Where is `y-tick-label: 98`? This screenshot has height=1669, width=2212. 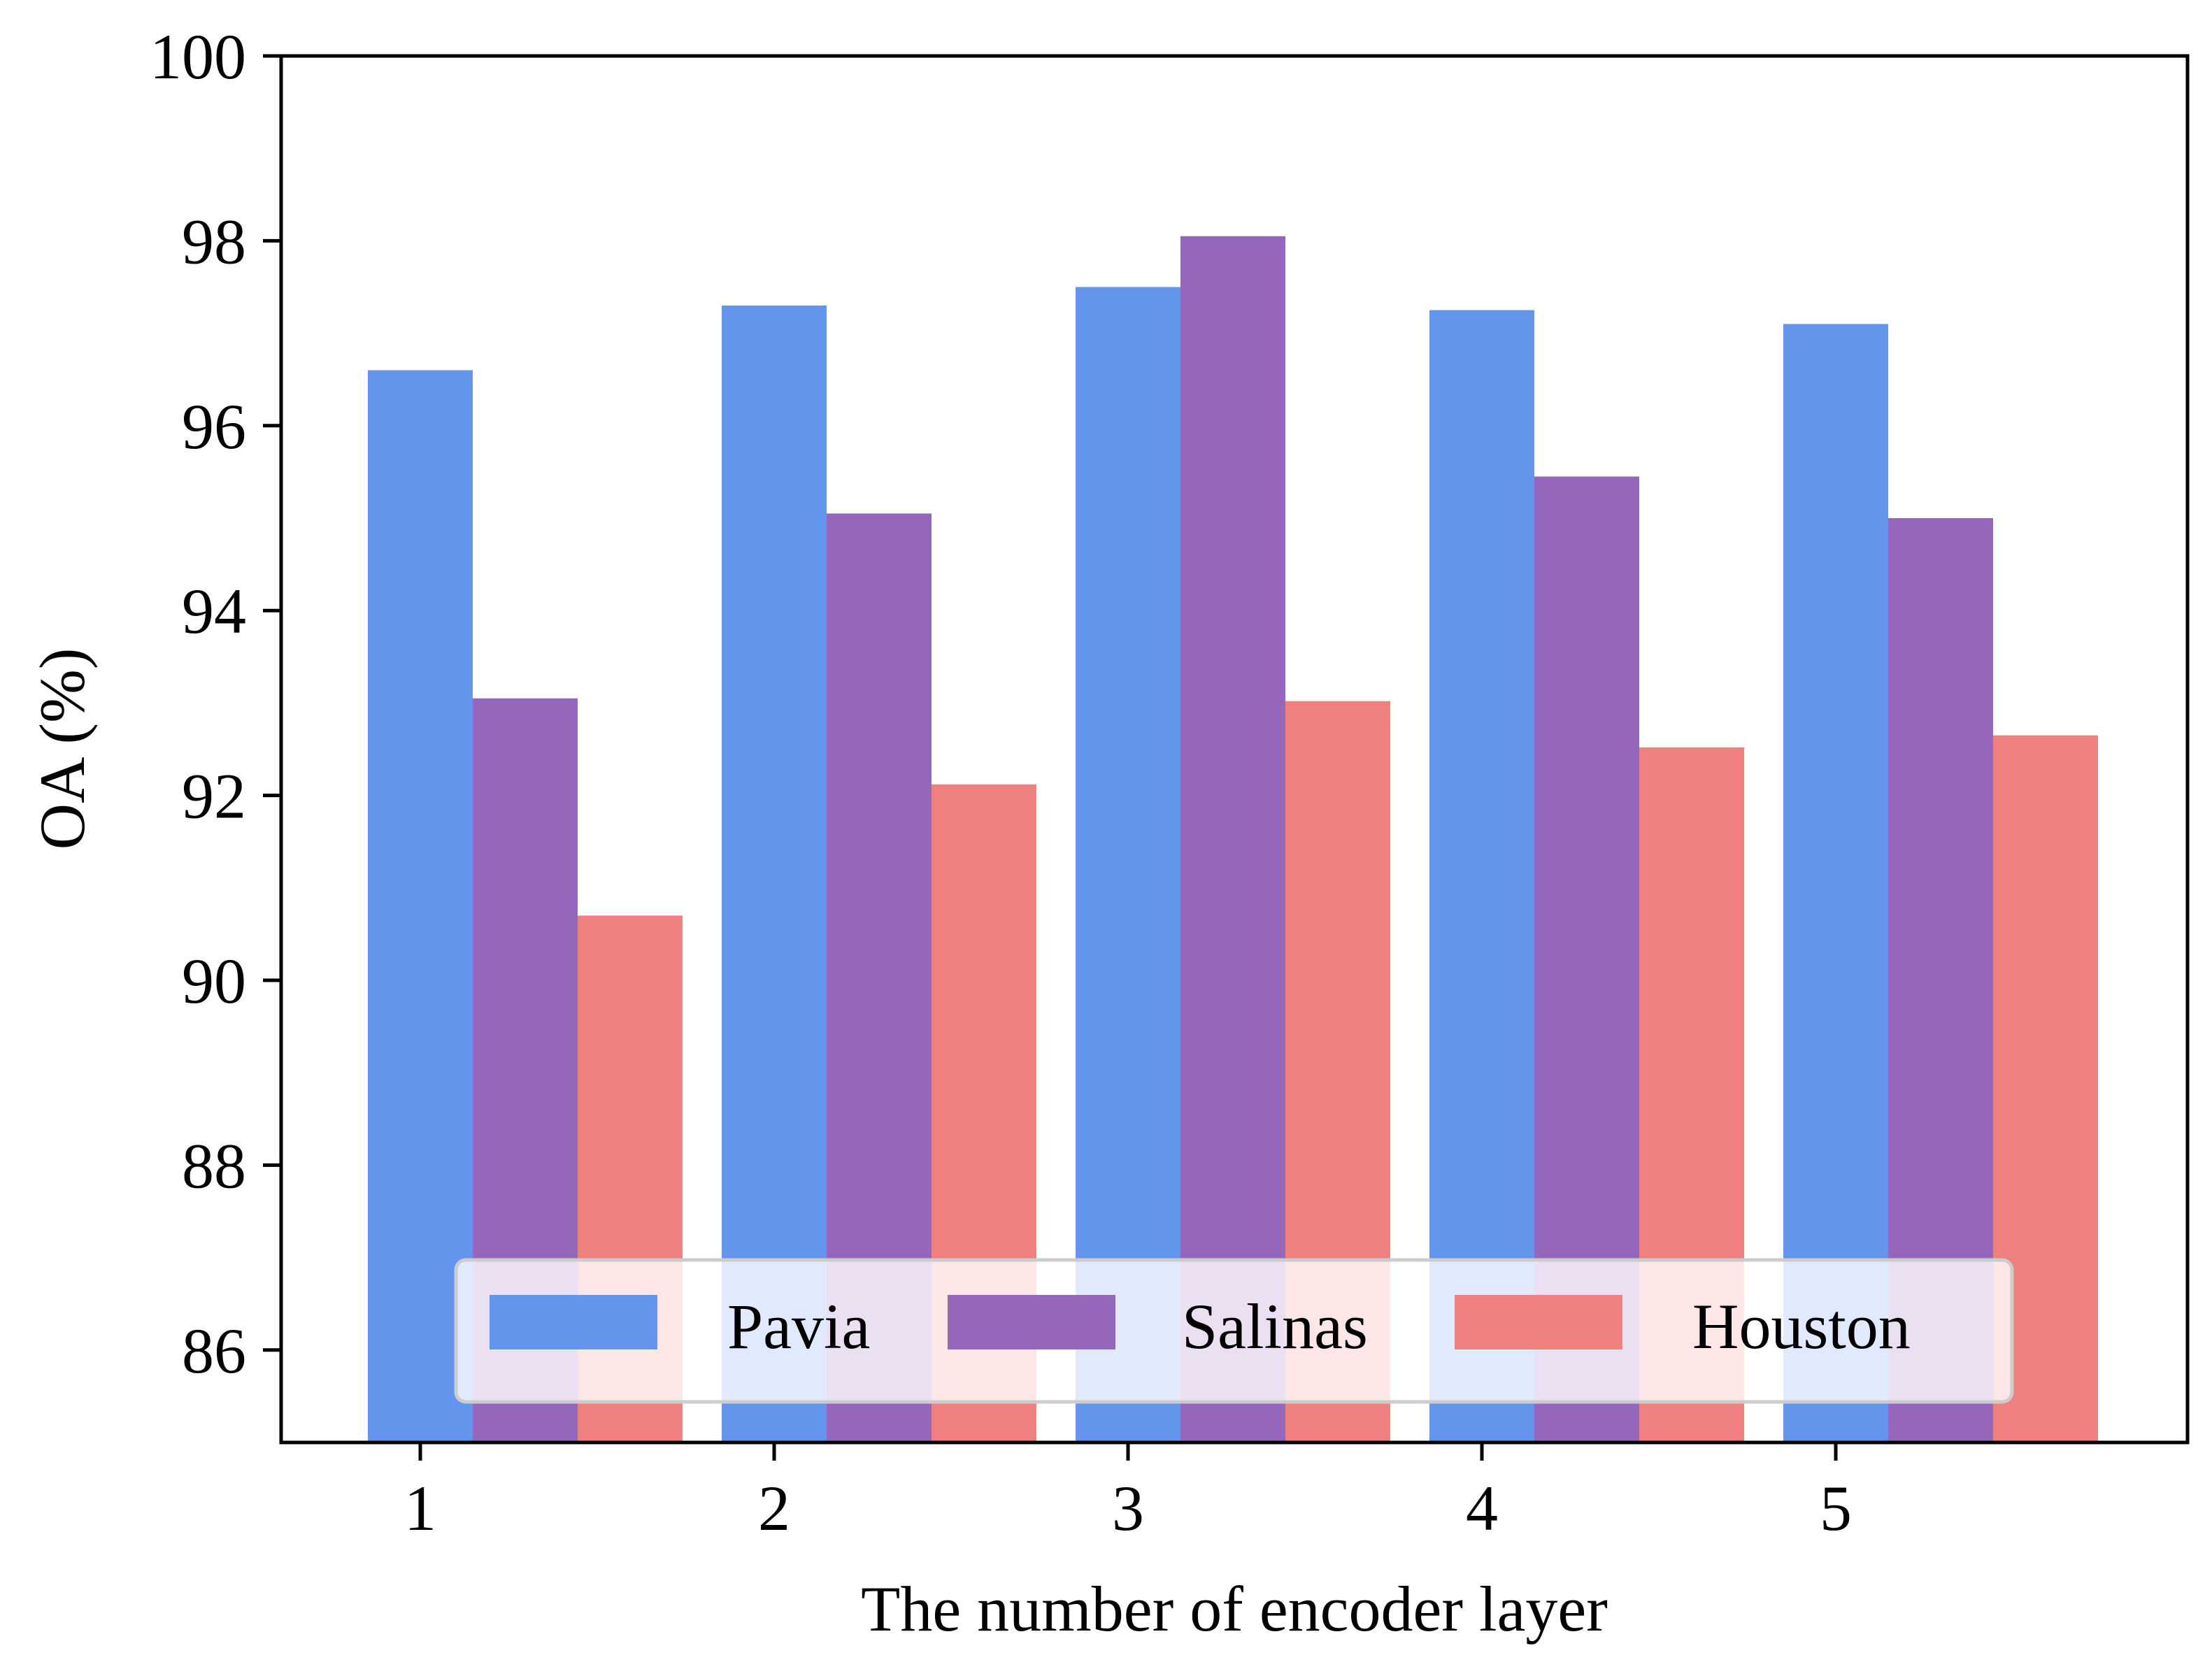 y-tick-label: 98 is located at coordinates (214, 241).